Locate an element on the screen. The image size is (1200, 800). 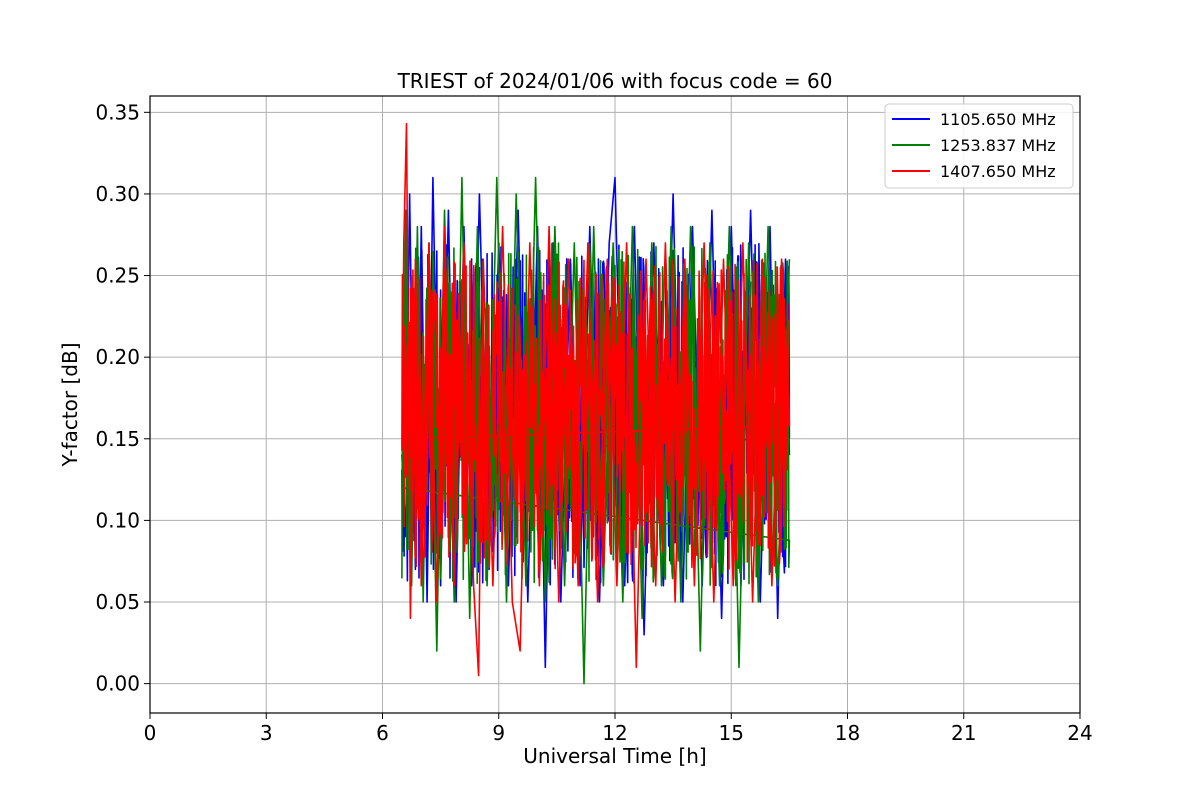
x-tick-label: 18 is located at coordinates (847, 733).